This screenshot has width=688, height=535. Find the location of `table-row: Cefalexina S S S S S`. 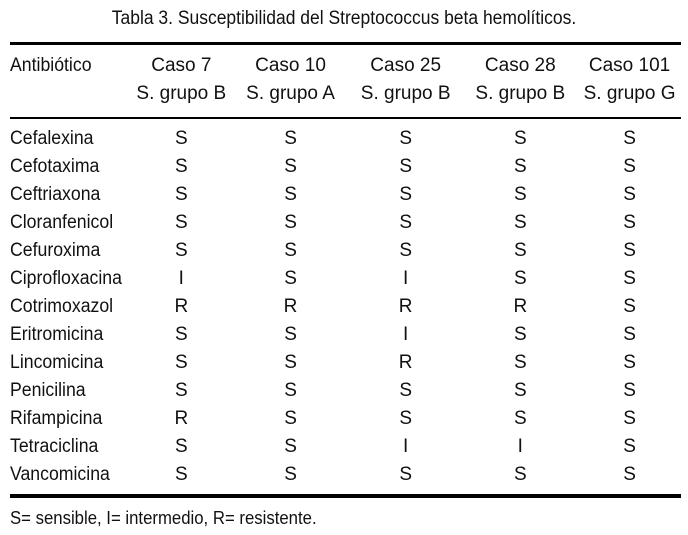

table-row: Cefalexina S S S S S is located at coordinates (345, 134).